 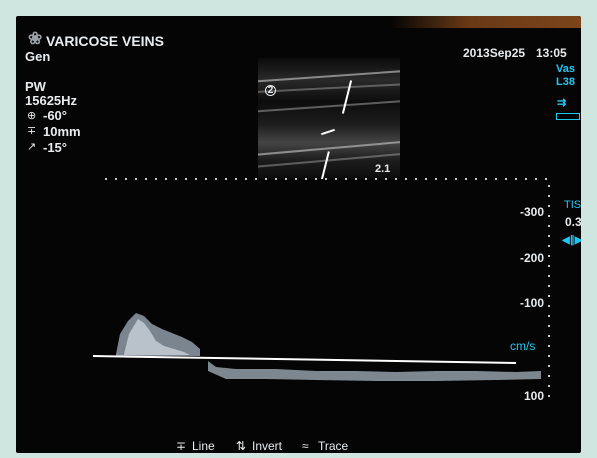 What do you see at coordinates (325, 165) in the screenshot?
I see `cursor-line-lower` at bounding box center [325, 165].